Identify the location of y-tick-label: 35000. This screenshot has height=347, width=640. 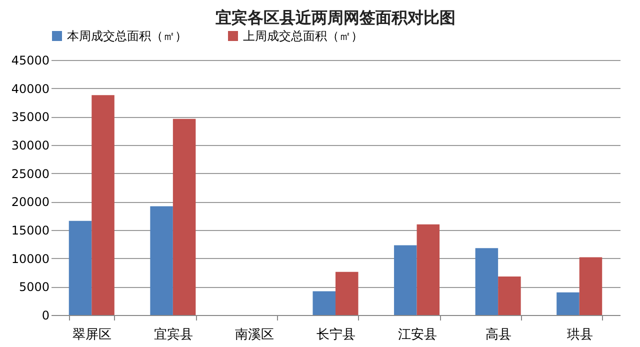
(30, 117).